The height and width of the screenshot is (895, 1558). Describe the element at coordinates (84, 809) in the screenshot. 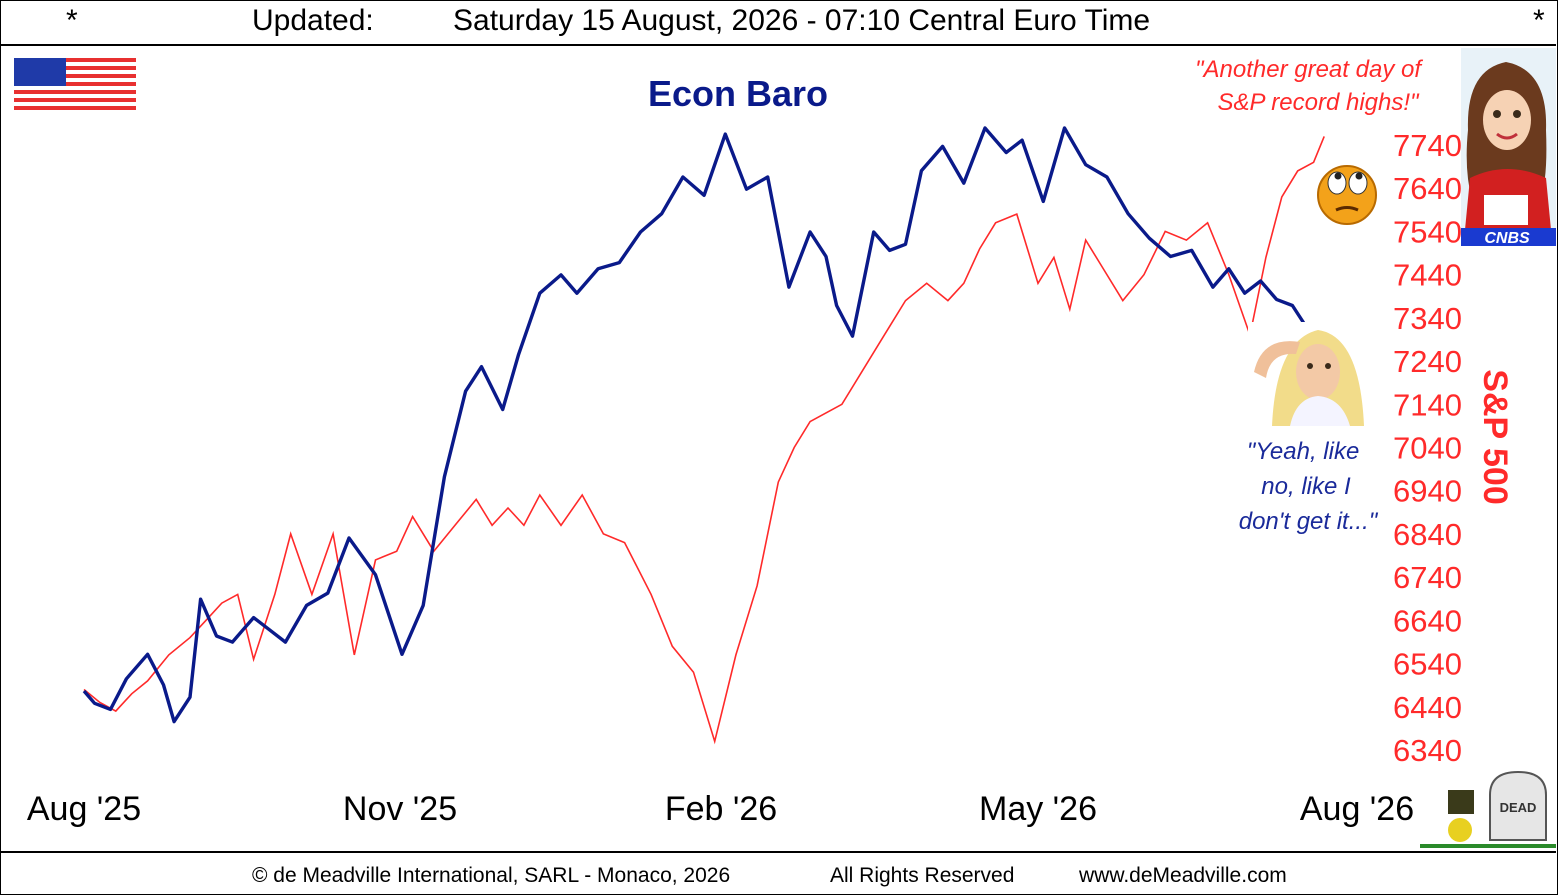

I see `x-tick-label: Aug '25` at that location.